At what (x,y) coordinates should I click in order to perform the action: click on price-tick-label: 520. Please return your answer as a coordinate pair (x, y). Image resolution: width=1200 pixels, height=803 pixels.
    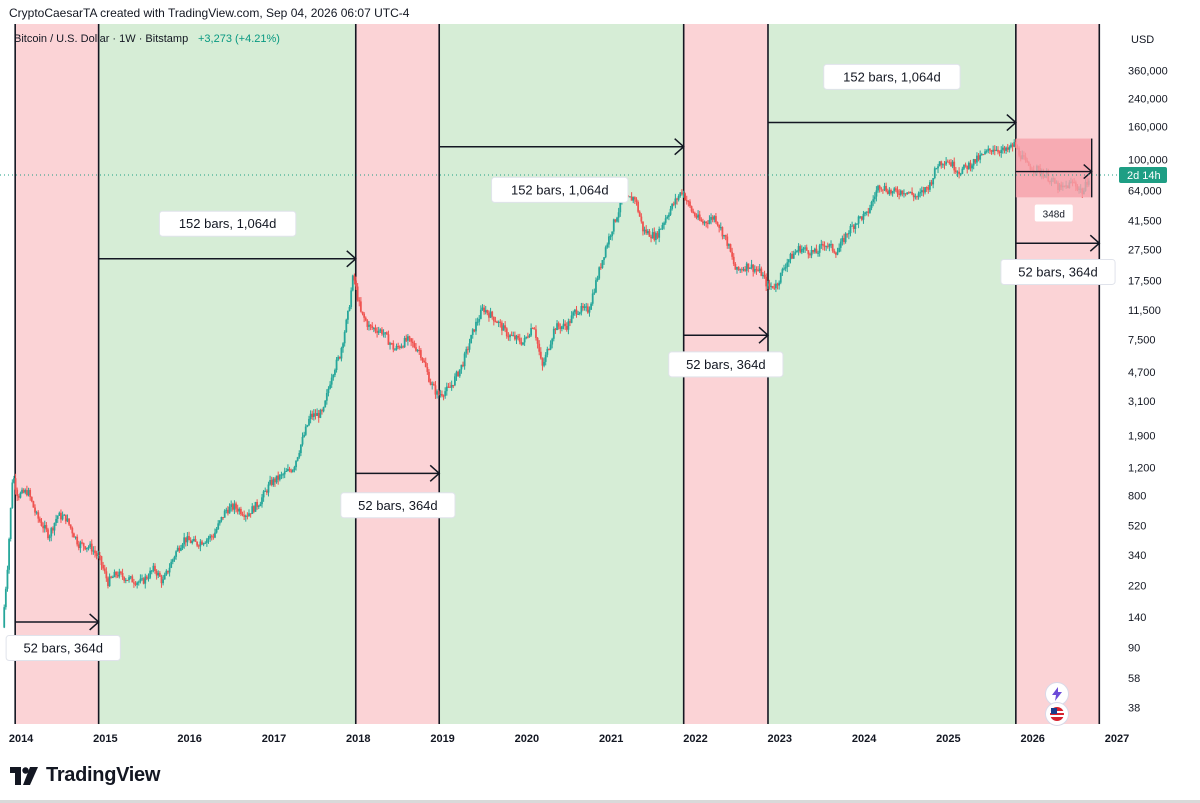
    Looking at the image, I should click on (1137, 526).